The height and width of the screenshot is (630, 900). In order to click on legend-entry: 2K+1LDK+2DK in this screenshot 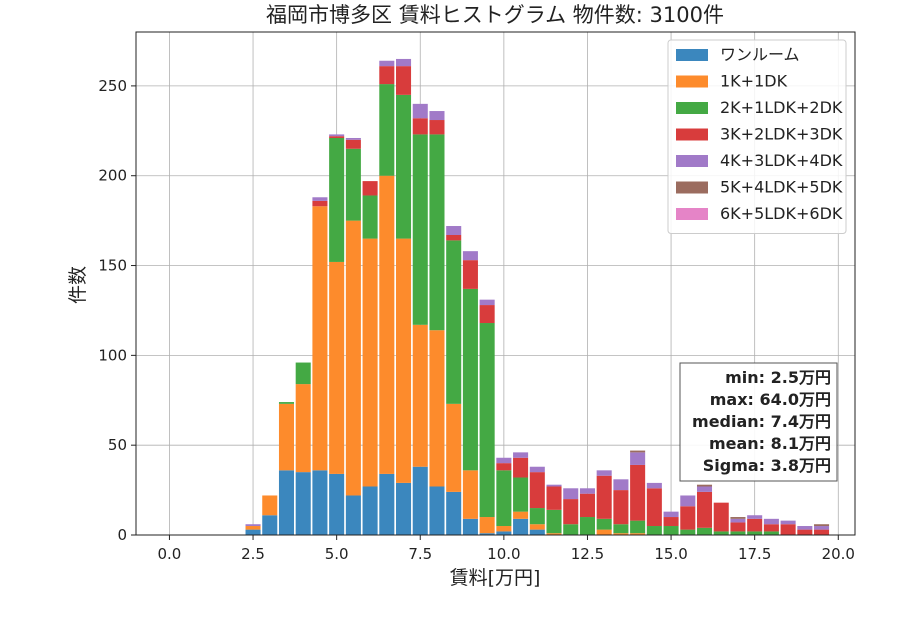, I will do `click(781, 107)`.